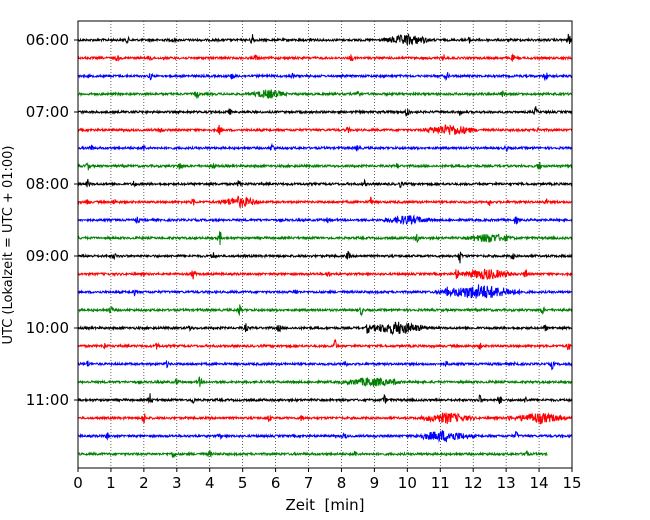  Describe the element at coordinates (506, 483) in the screenshot. I see `x-tick-label: 13` at that location.